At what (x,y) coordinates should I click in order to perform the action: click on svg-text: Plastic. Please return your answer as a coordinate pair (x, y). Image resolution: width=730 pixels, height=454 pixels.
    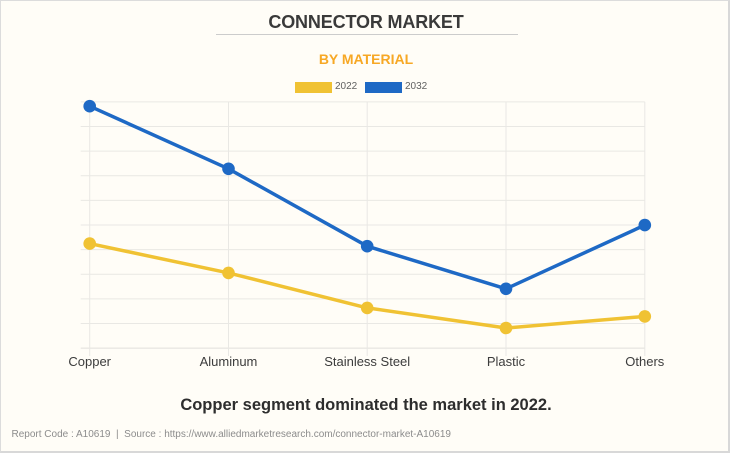
    Looking at the image, I should click on (506, 361).